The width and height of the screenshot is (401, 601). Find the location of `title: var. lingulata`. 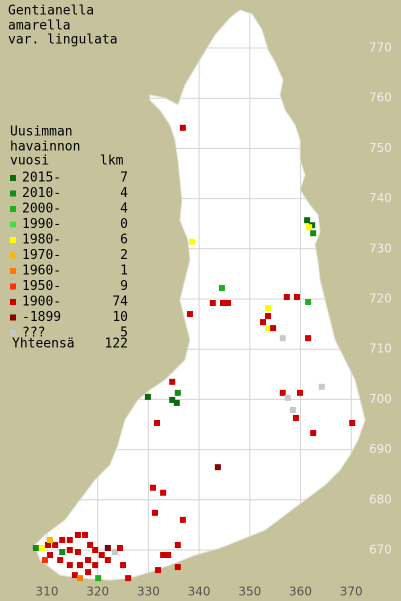

title: var. lingulata is located at coordinates (63, 40).